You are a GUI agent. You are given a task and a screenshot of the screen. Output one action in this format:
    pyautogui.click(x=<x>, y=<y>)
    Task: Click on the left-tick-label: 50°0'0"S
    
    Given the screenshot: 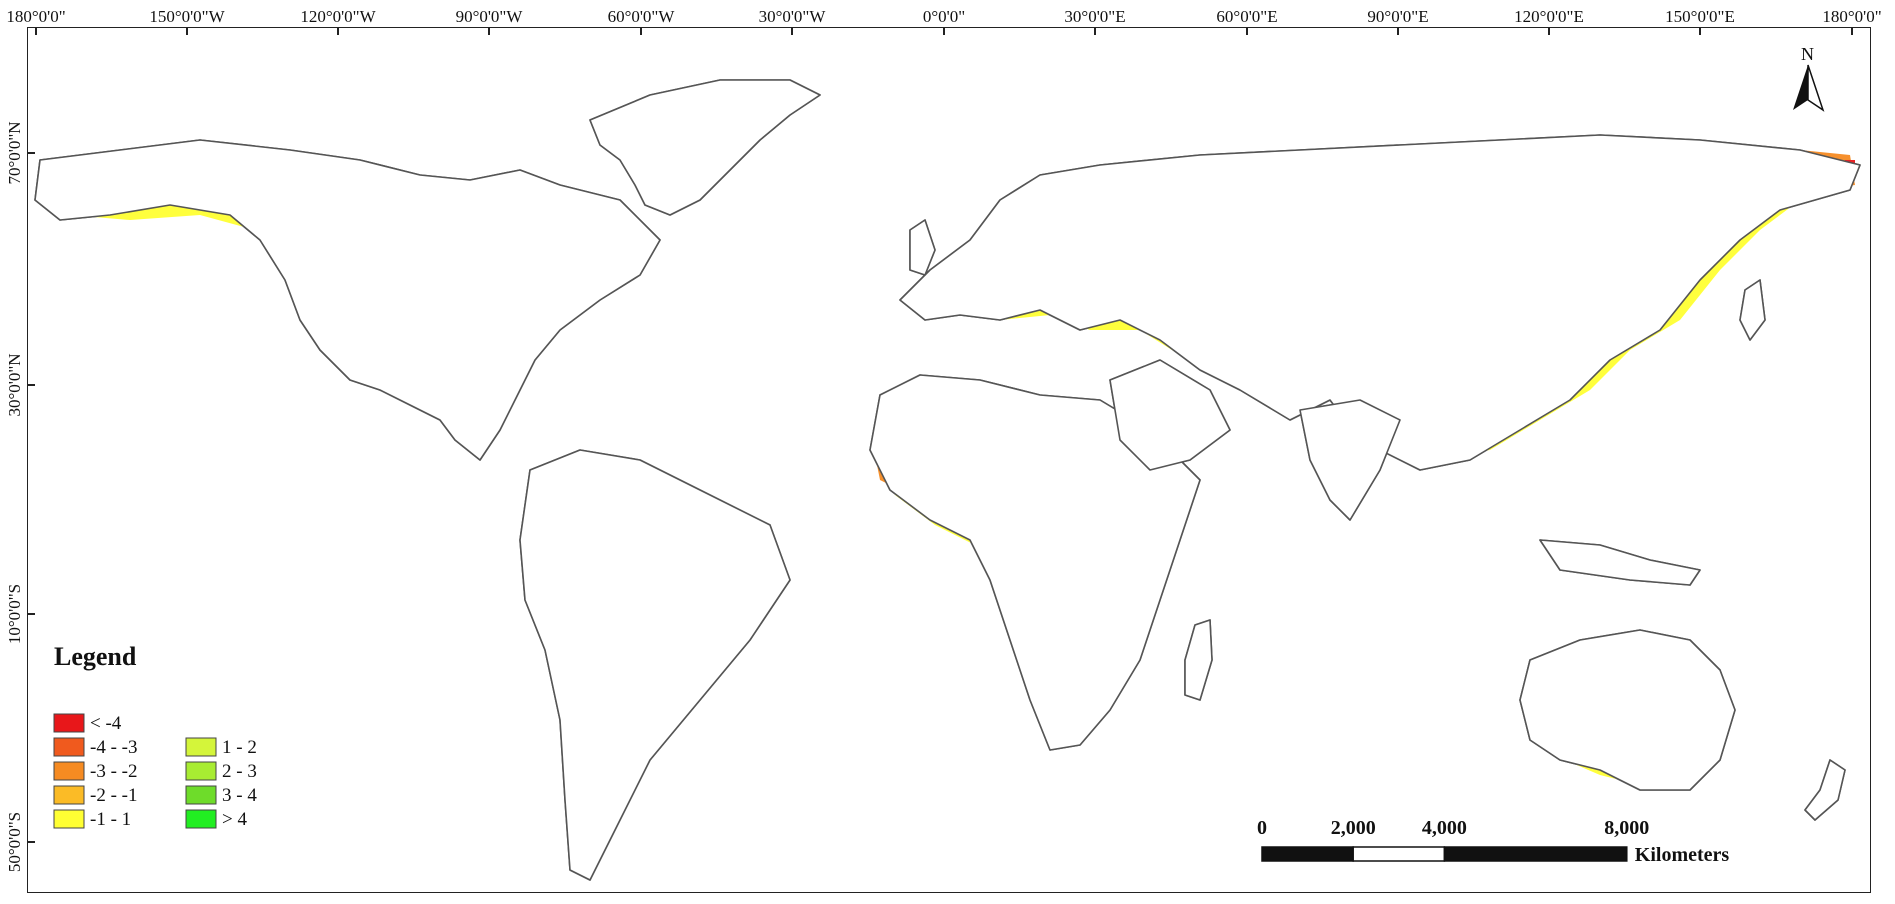 What is the action you would take?
    pyautogui.click(x=14, y=842)
    